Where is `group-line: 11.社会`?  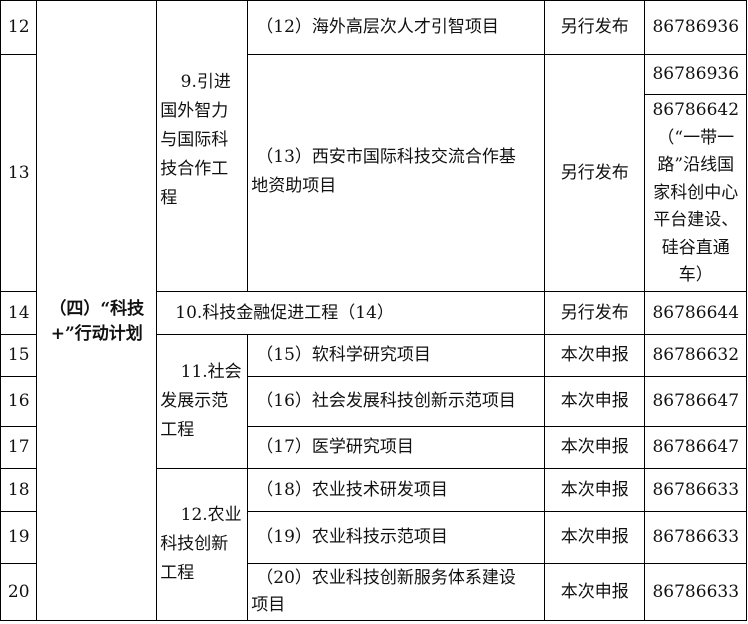
group-line: 11.社会 is located at coordinates (211, 372).